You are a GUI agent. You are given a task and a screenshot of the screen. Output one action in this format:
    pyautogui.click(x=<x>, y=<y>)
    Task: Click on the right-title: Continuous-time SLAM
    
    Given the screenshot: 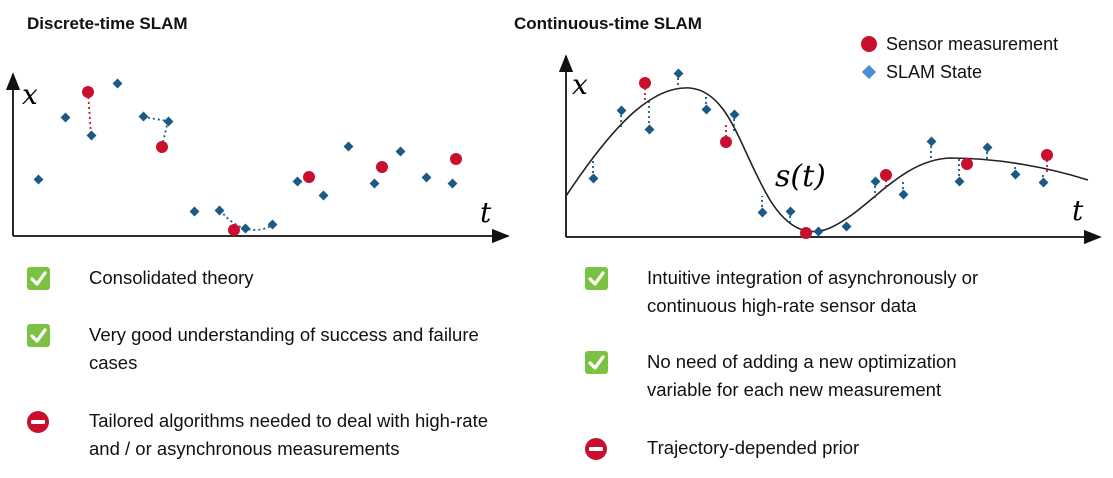 What is the action you would take?
    pyautogui.click(x=608, y=23)
    